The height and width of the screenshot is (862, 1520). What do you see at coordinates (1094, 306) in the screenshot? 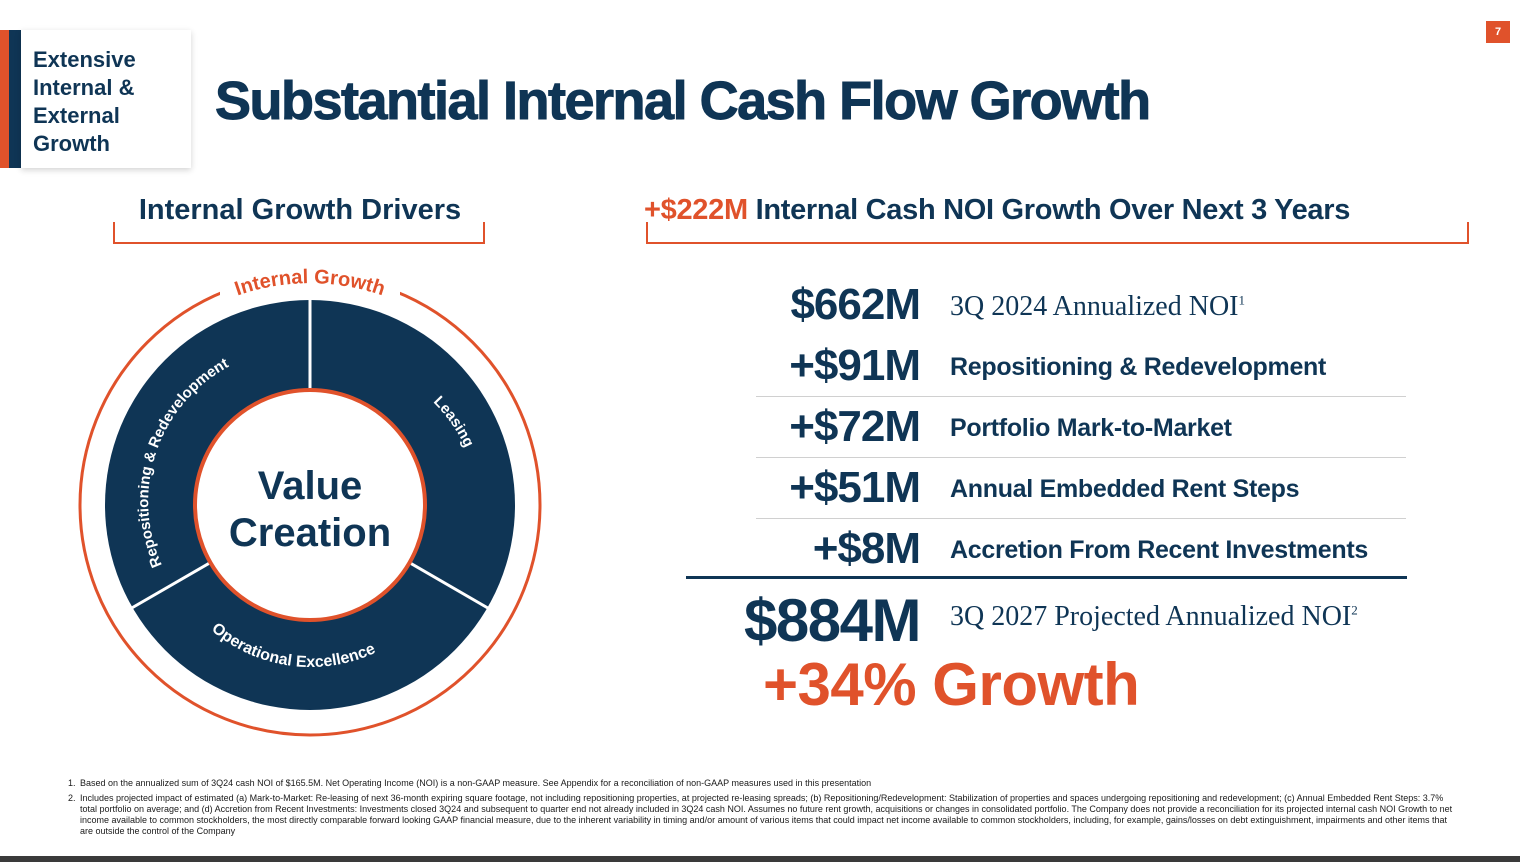
I see `noi-2024-label-text: 3Q 2024 Annualized NOI` at bounding box center [1094, 306].